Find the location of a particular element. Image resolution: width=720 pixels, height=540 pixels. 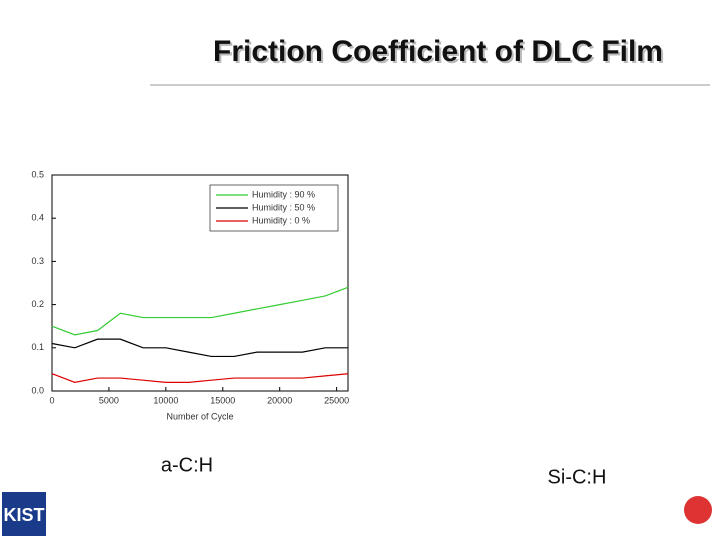

y-tick-label: 0.1 is located at coordinates (37, 347).